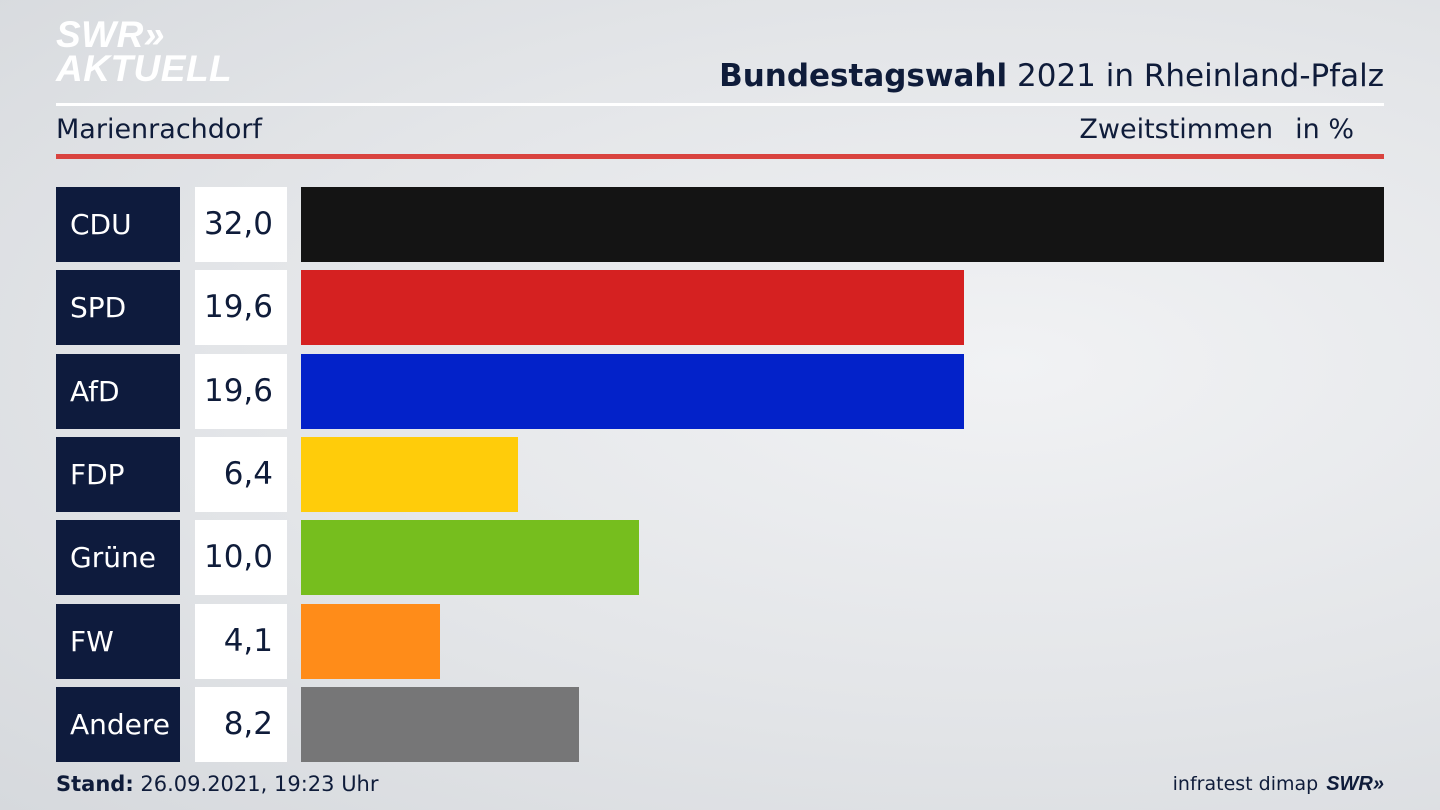 This screenshot has height=810, width=1440. I want to click on stand-value: 26.09.2021, 19:23 Uhr, so click(259, 784).